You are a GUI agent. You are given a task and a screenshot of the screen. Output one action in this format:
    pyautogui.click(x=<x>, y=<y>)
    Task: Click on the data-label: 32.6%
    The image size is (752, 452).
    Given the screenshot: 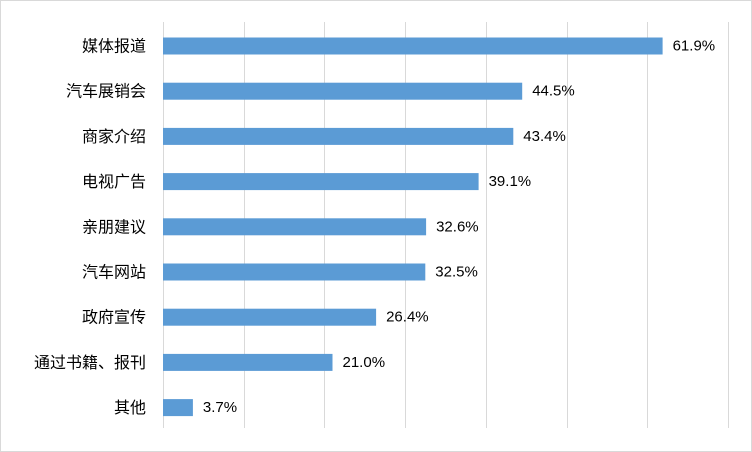 What is the action you would take?
    pyautogui.click(x=457, y=226)
    